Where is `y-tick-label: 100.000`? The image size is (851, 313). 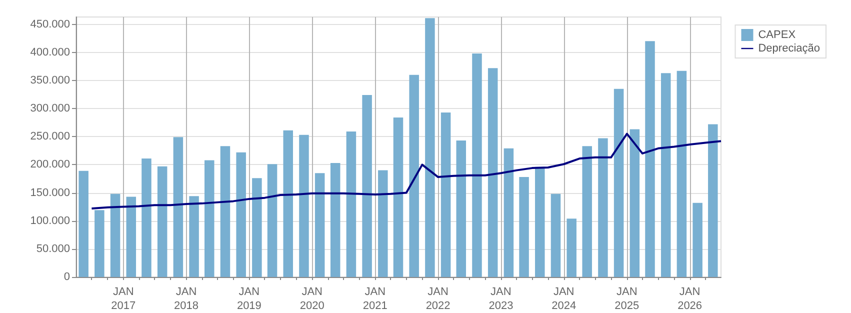
y-tick-label: 100.000 is located at coordinates (50, 220).